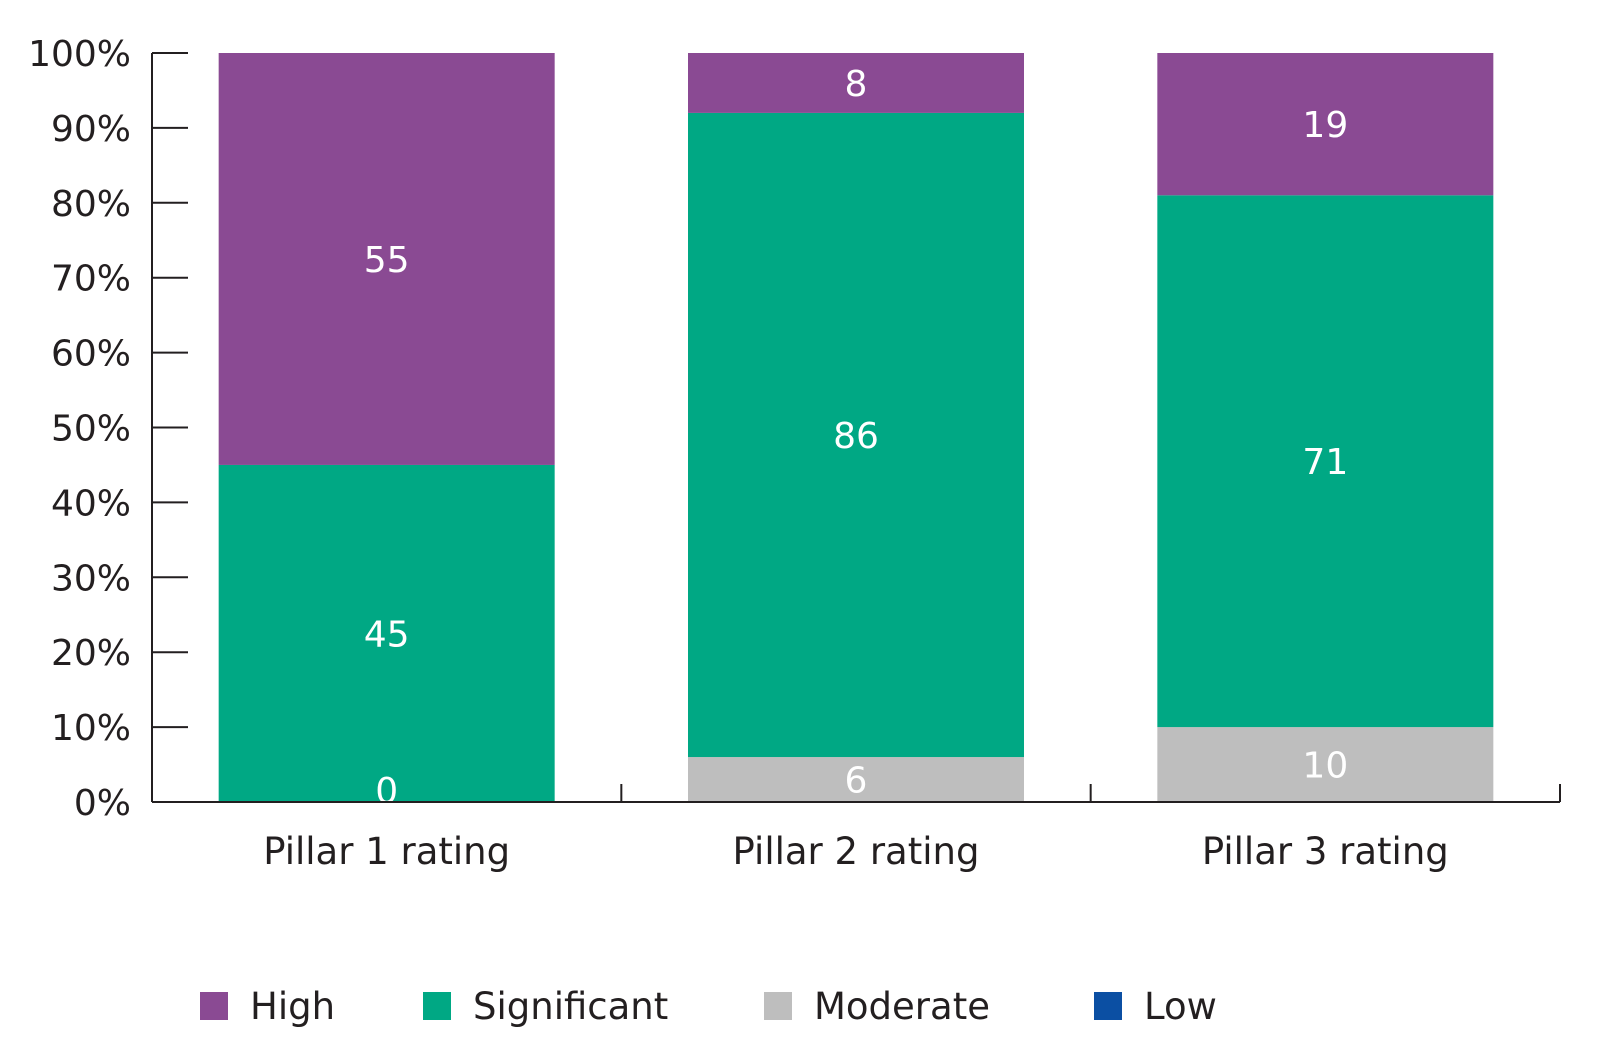 This screenshot has width=1600, height=1053. Describe the element at coordinates (386, 851) in the screenshot. I see `x-tick-label: Pillar 1 rating` at that location.